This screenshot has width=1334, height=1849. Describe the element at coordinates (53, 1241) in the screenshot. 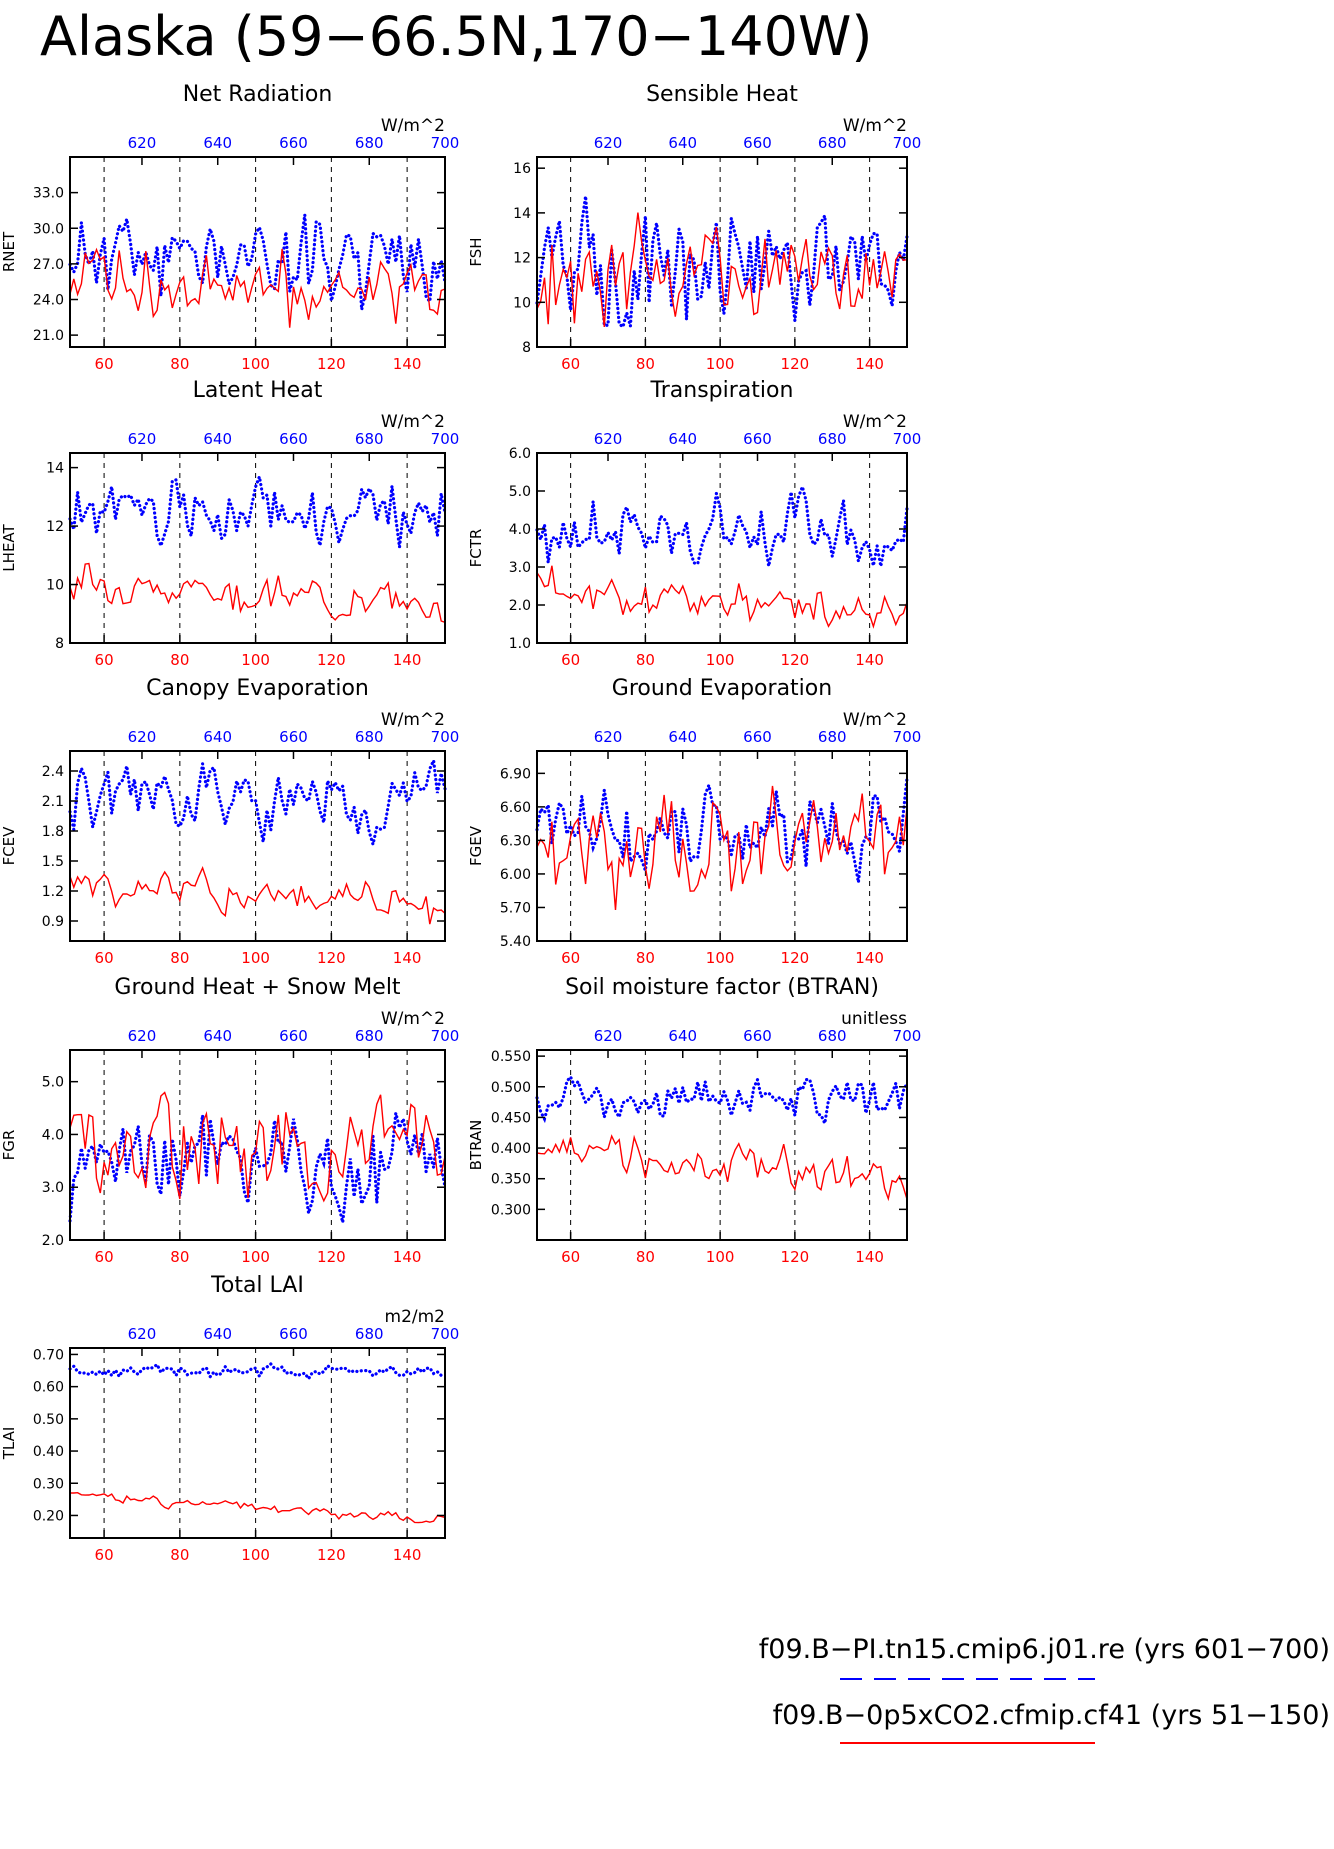

I see `y-tick-label: 2.0` at that location.